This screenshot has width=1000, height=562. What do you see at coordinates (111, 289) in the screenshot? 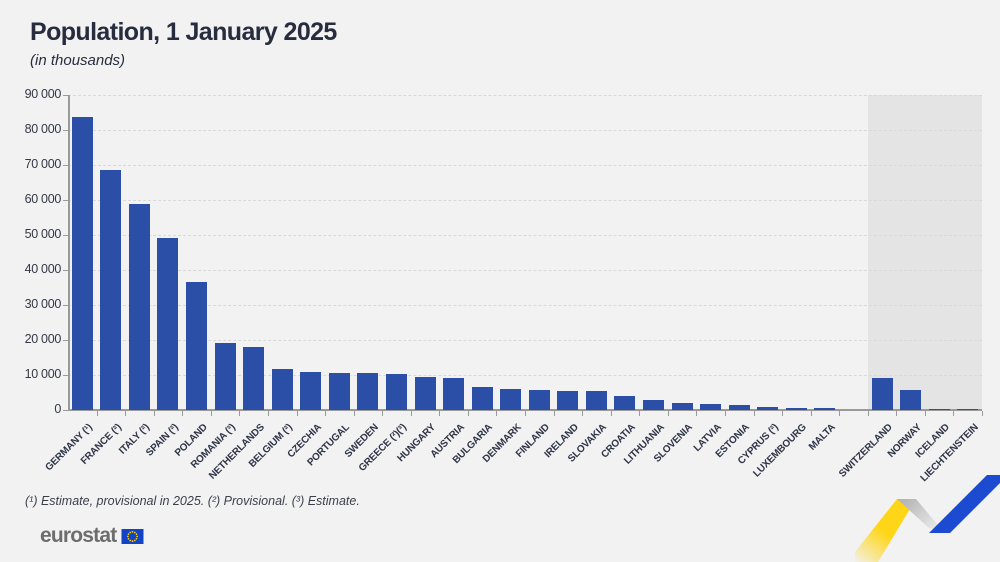
I see `bar-france` at bounding box center [111, 289].